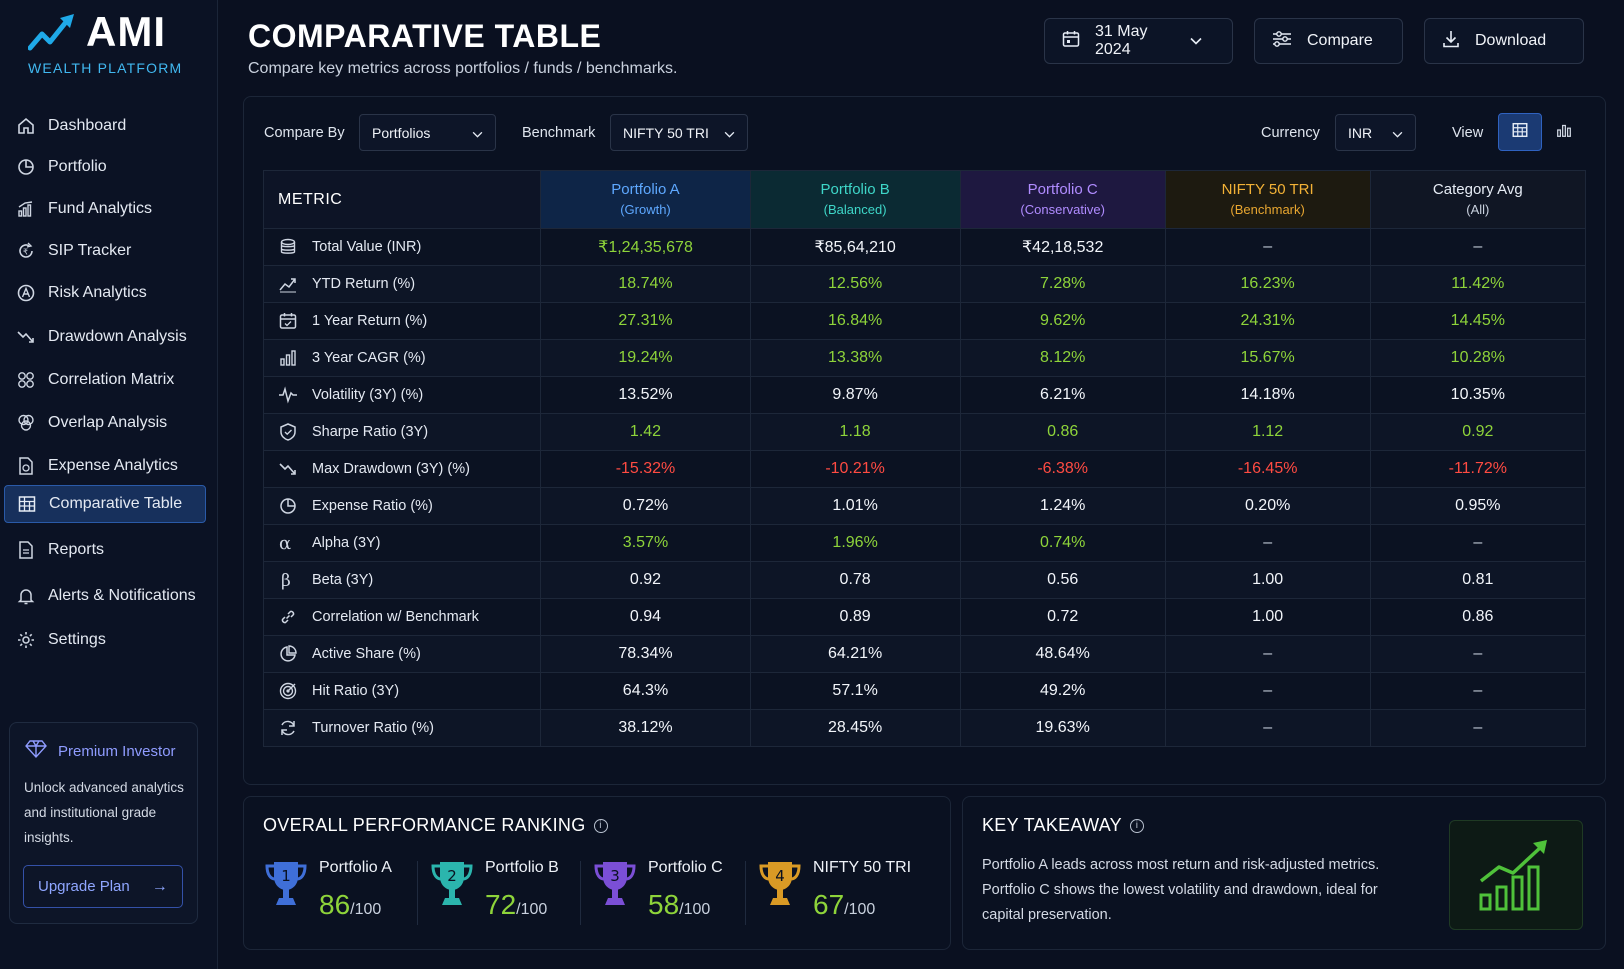 Image resolution: width=1624 pixels, height=969 pixels. Describe the element at coordinates (1328, 41) in the screenshot. I see `compare-button: Compare` at that location.